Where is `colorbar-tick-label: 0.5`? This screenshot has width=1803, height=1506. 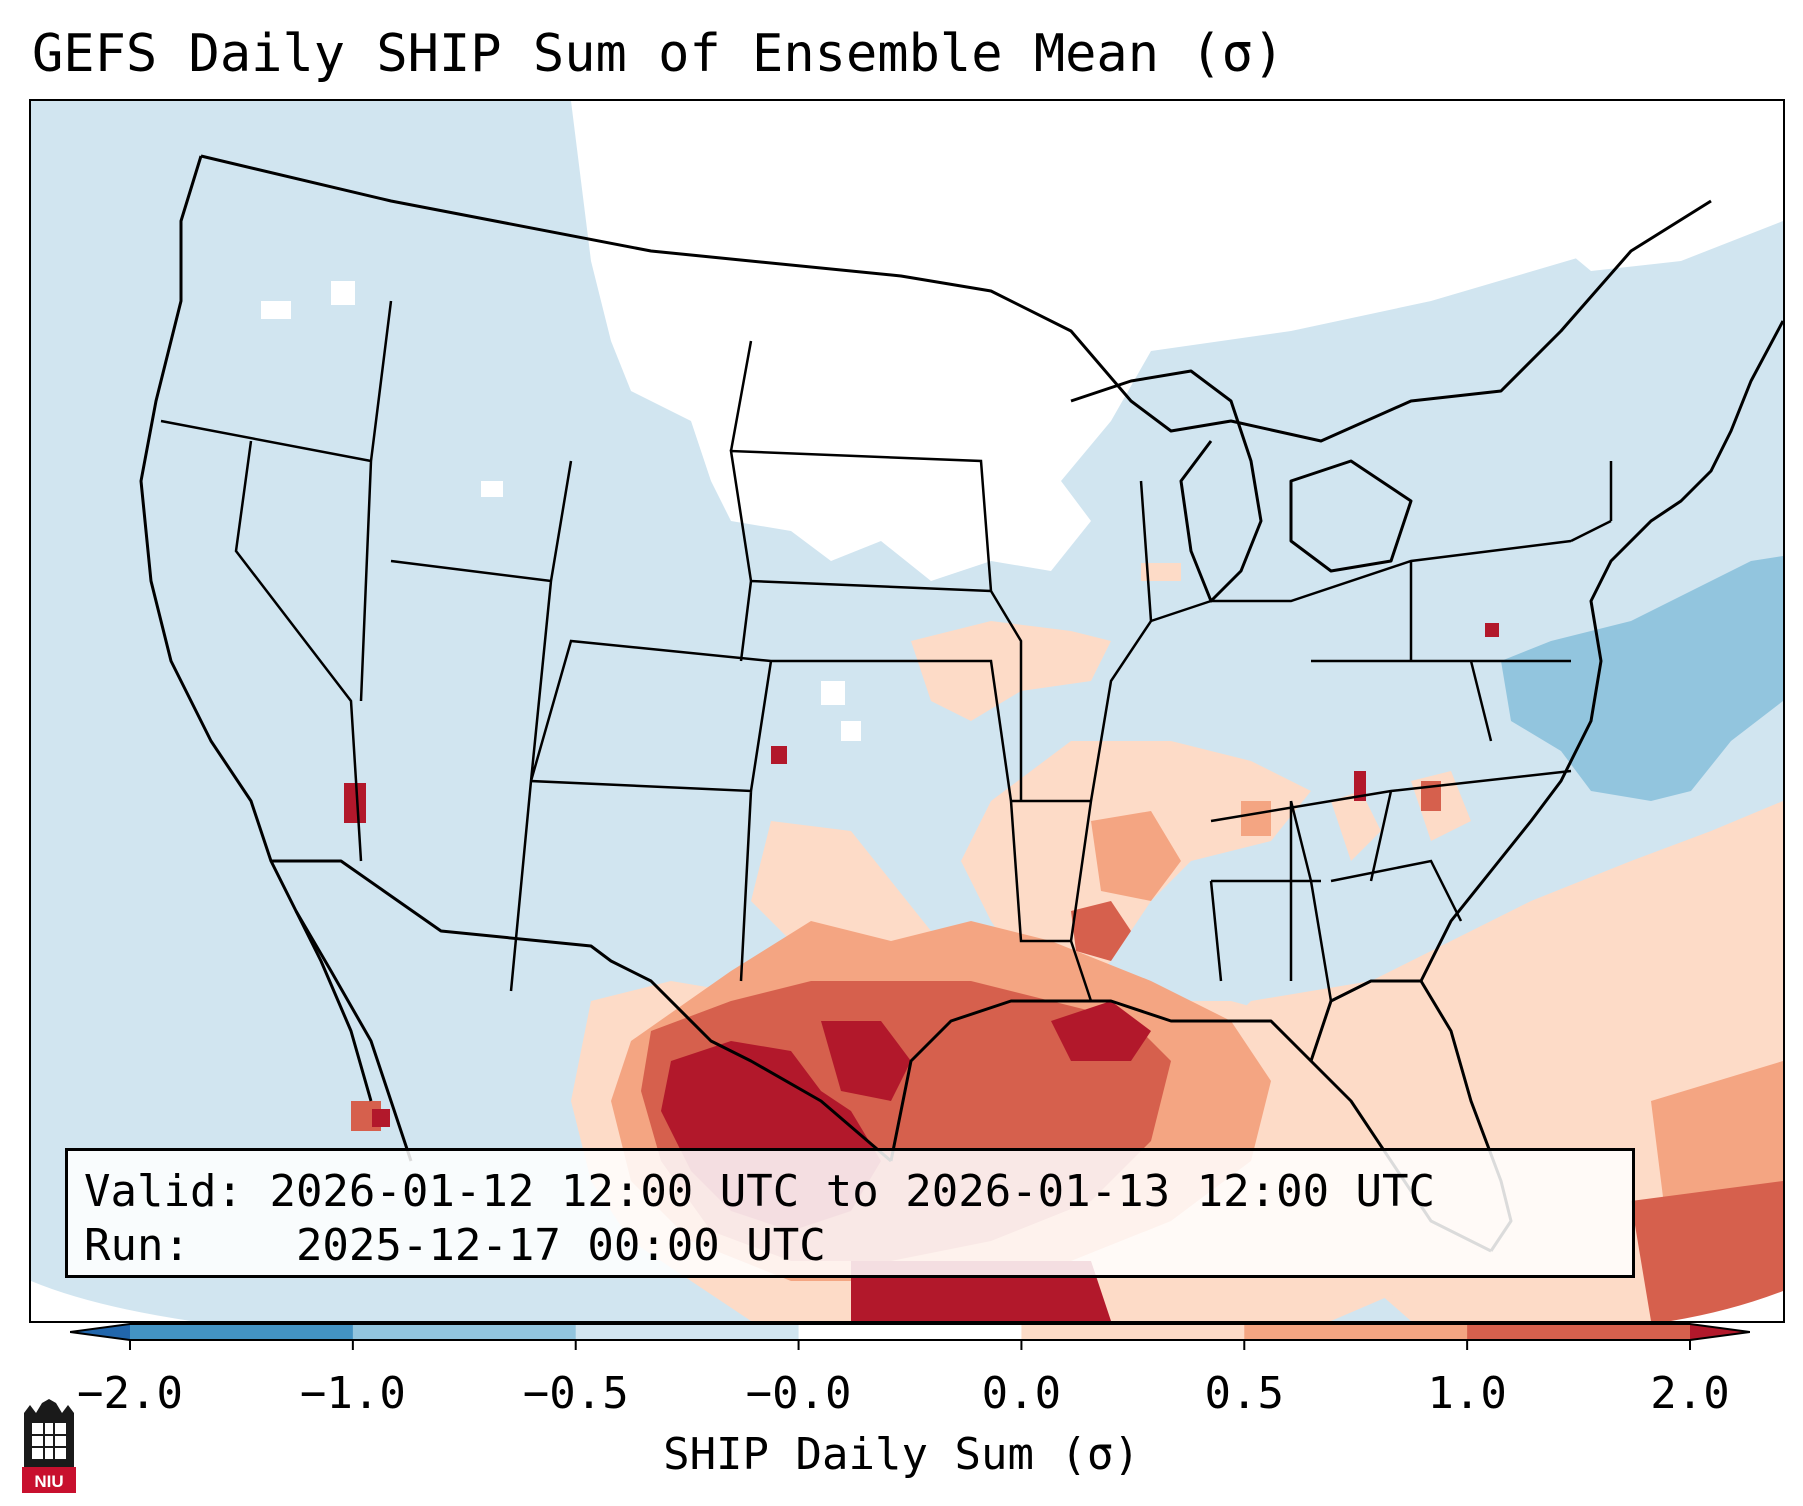 colorbar-tick-label: 0.5 is located at coordinates (1244, 1393).